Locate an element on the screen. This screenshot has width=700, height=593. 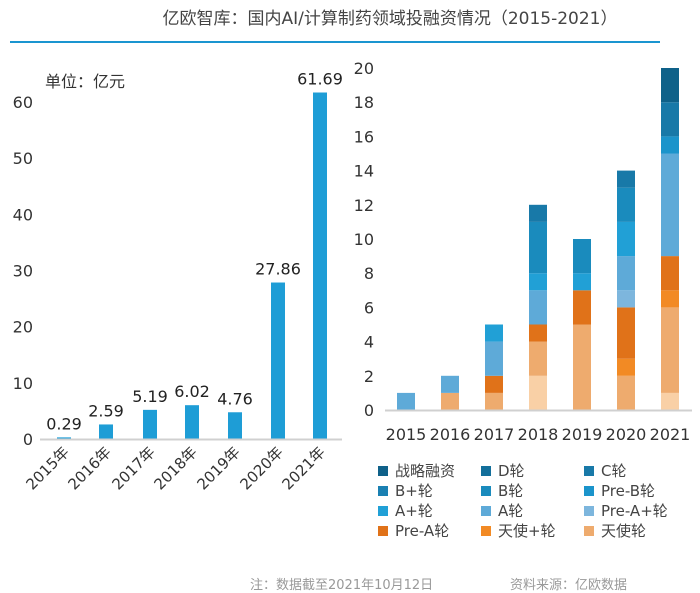
legend-label: 战略融资 is located at coordinates (425, 471).